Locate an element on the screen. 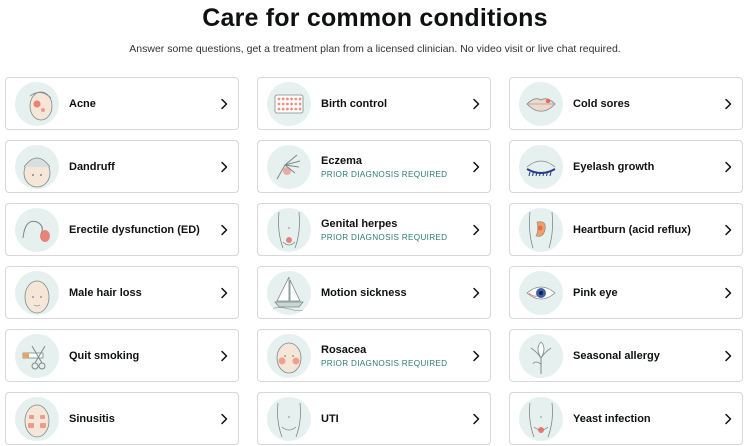 The width and height of the screenshot is (750, 446). condition-card-eczema: Eczema PRIOR DIAGNOSIS REQUIRED is located at coordinates (374, 166).